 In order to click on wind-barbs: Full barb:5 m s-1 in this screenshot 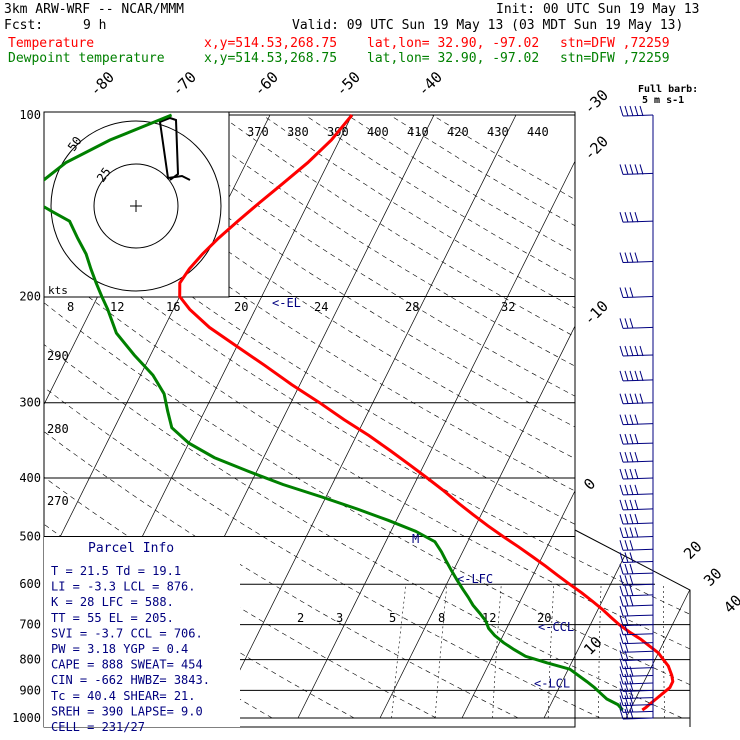, I will do `click(658, 402)`.